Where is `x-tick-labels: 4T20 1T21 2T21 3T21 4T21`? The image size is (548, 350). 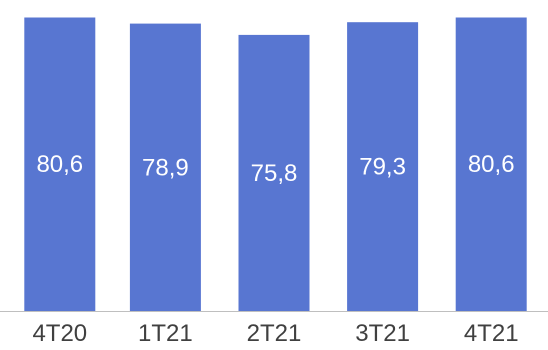
x-tick-labels: 4T20 1T21 2T21 3T21 4T21 is located at coordinates (275, 333).